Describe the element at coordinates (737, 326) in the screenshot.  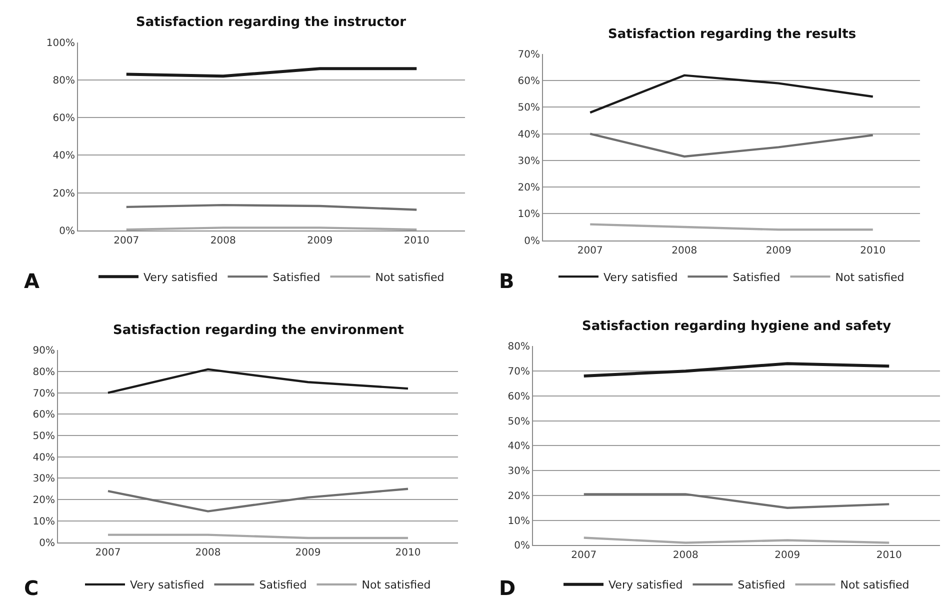
I see `chart-title: Satisfaction regarding hygiene and safety` at that location.